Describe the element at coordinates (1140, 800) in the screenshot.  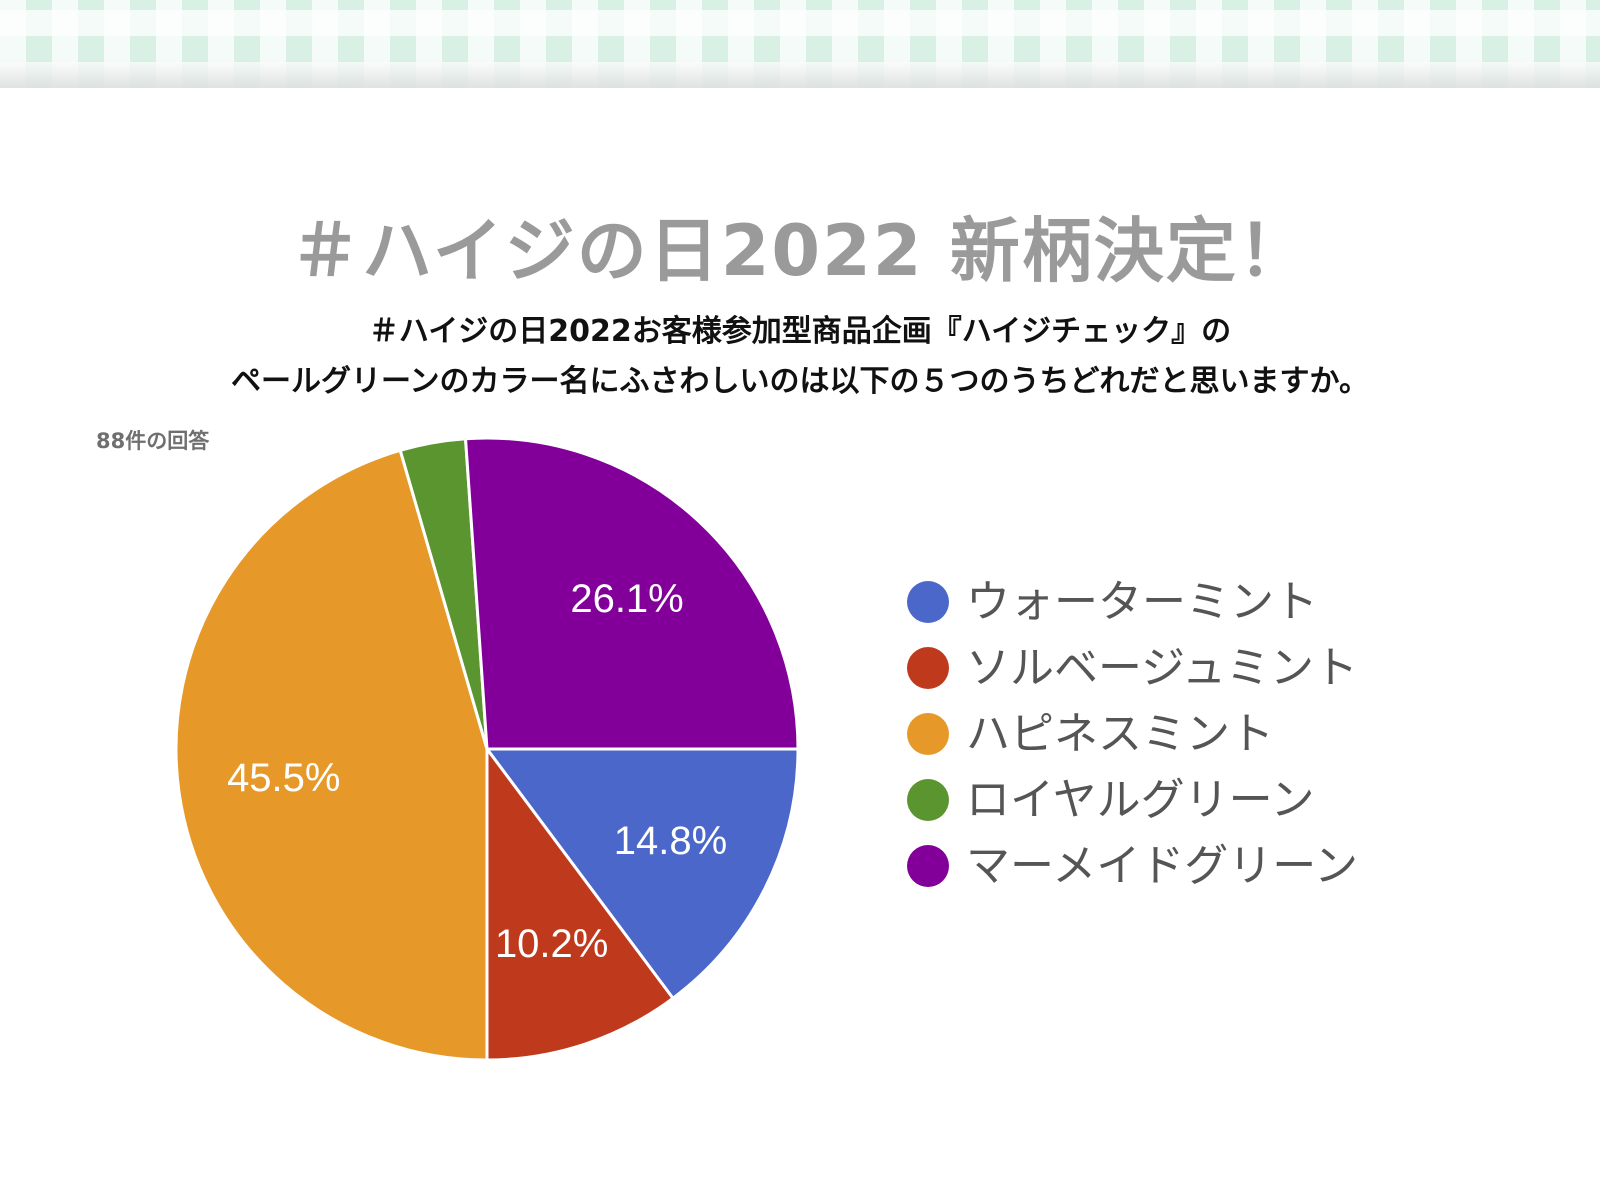
I see `legend-label-4: ロイヤルグリーン` at that location.